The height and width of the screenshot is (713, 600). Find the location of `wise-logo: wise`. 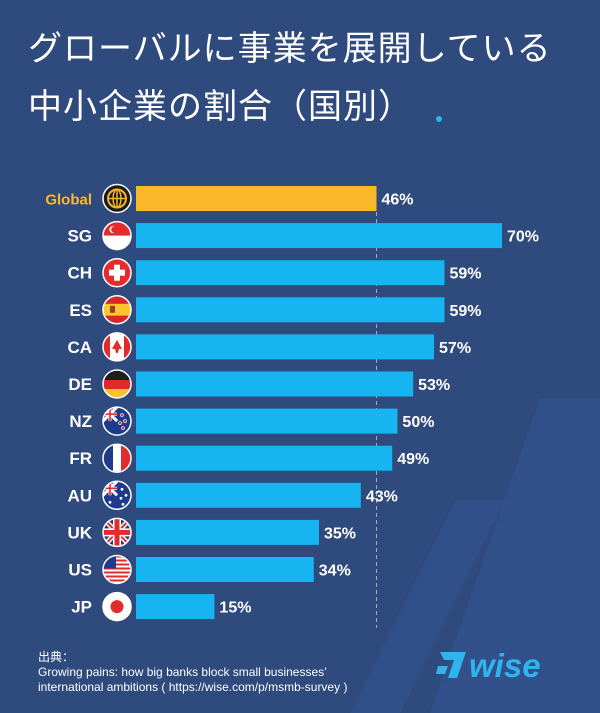

wise-logo: wise is located at coordinates (488, 665).